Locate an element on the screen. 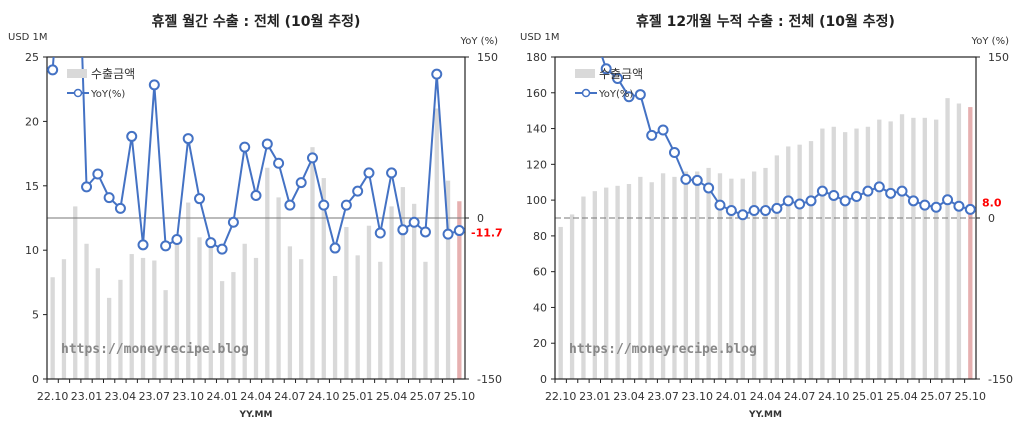 This screenshot has width=1024, height=439. bar-24.11 is located at coordinates (335, 327).